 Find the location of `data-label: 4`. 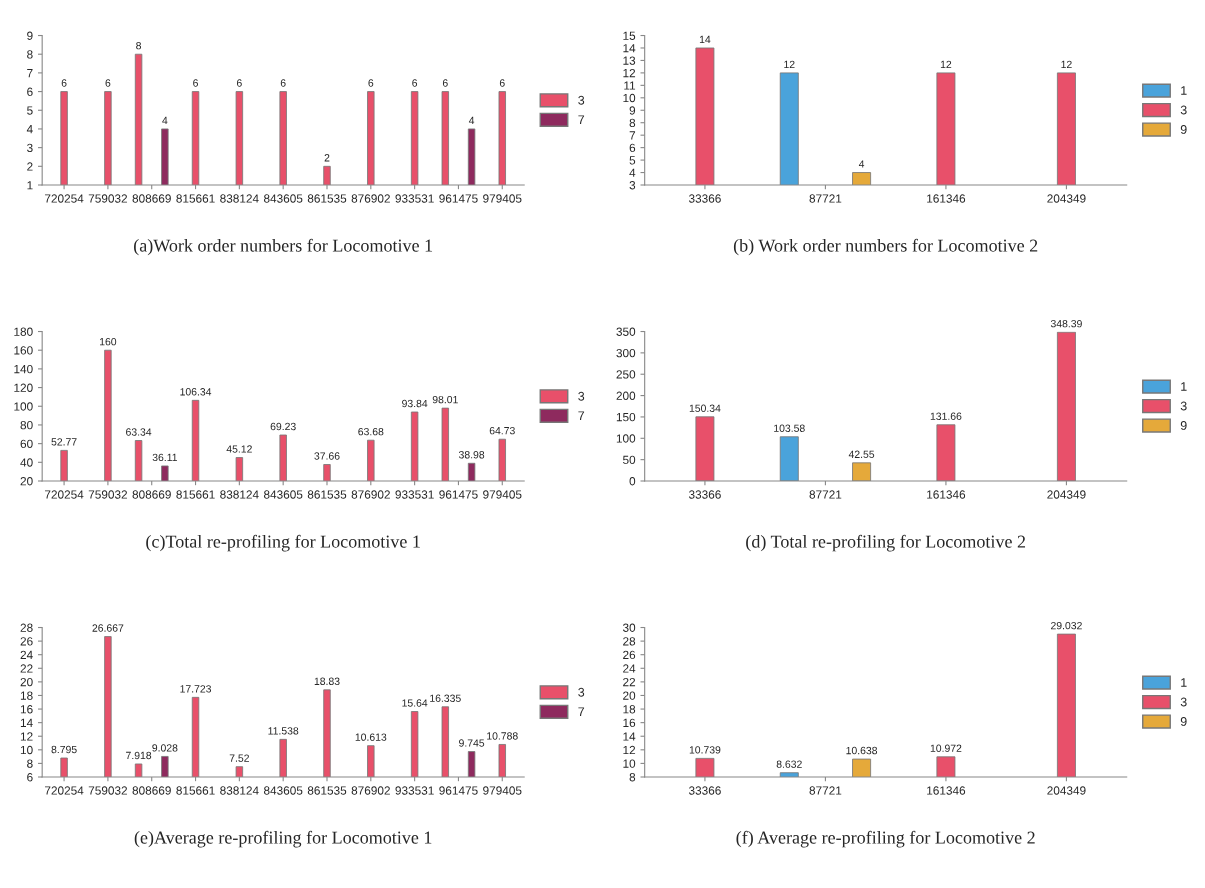

data-label: 4 is located at coordinates (861, 164).